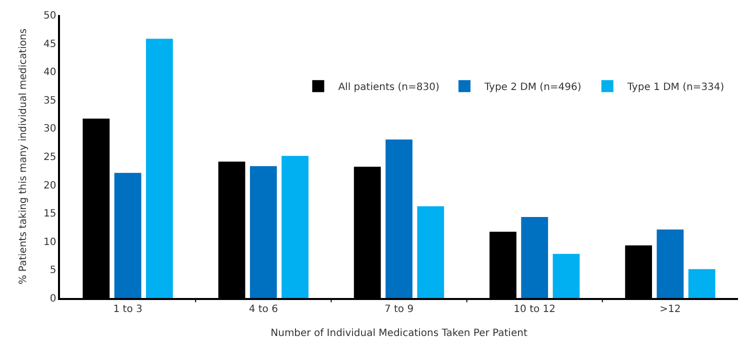 This screenshot has height=347, width=753. I want to click on y-tick-label: 15, so click(50, 214).